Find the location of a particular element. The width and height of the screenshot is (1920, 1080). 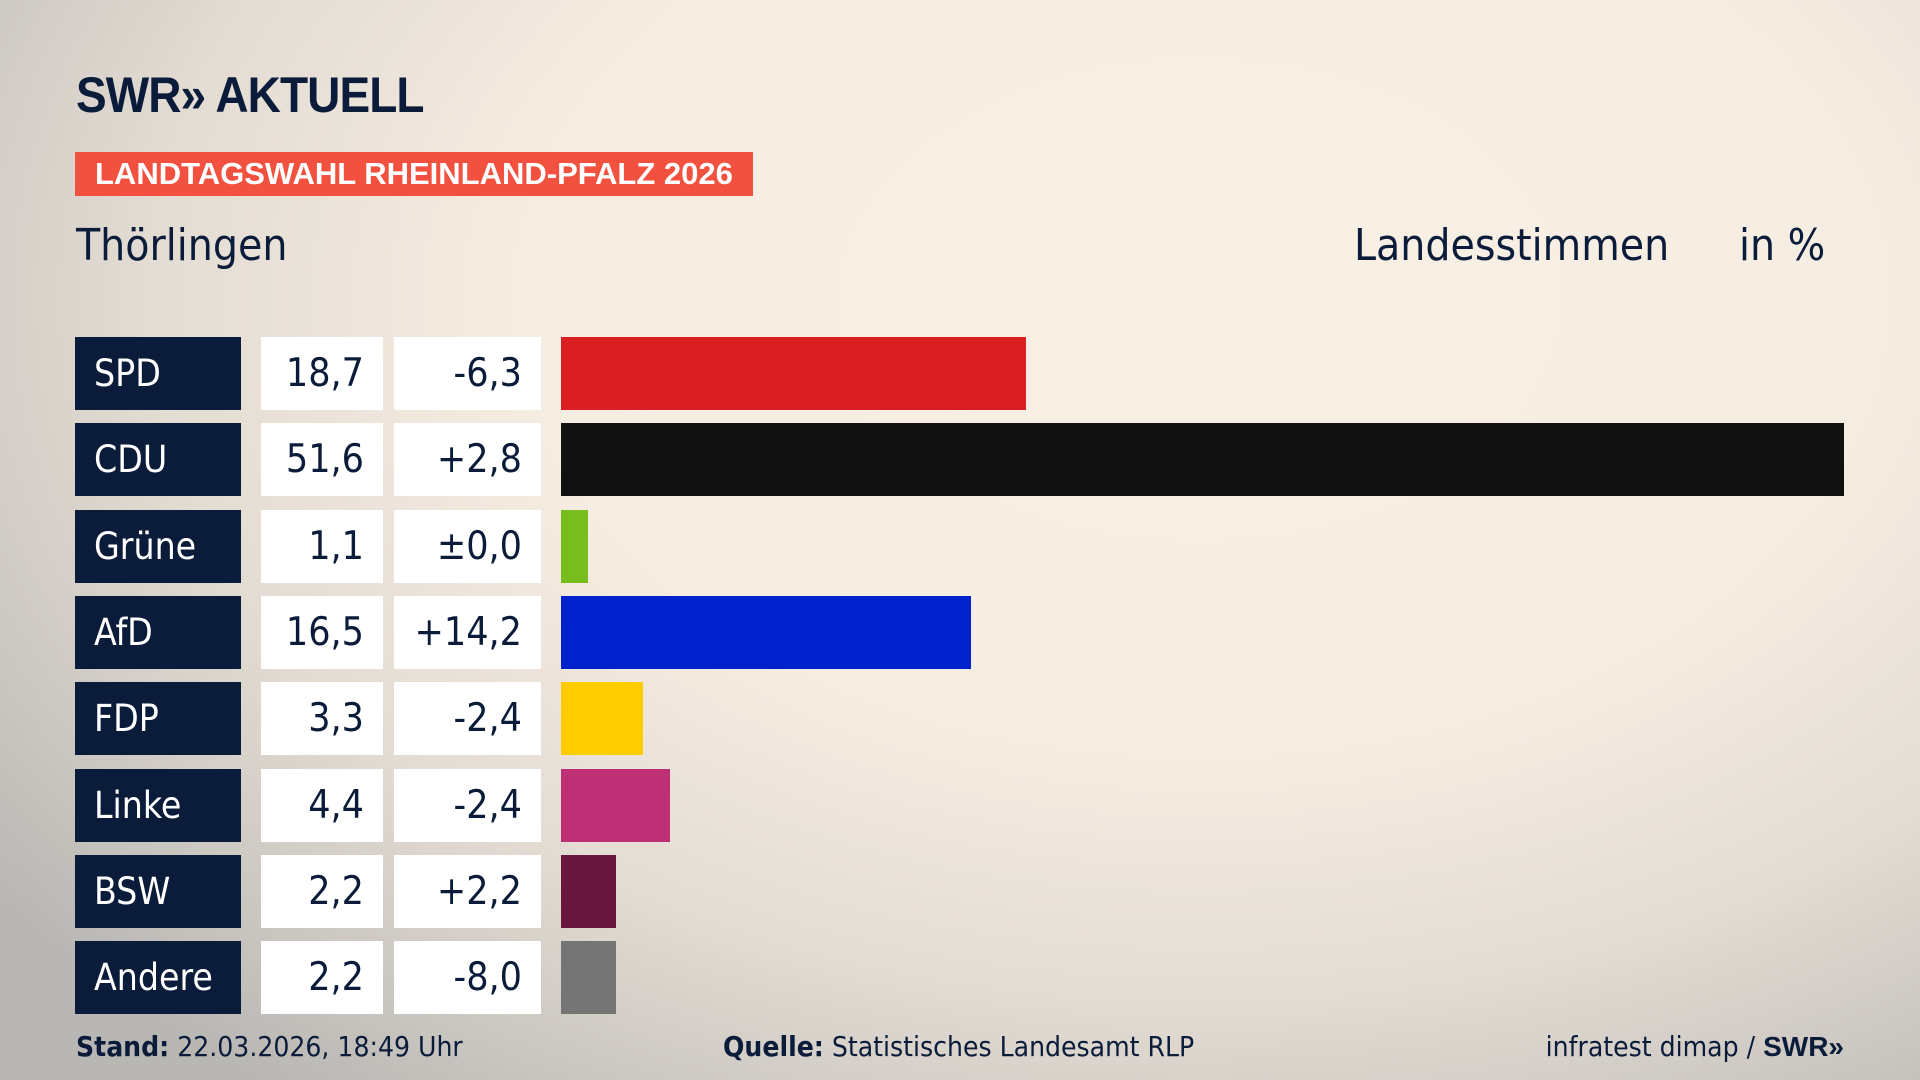

diff-label: +2,2 is located at coordinates (467, 891).